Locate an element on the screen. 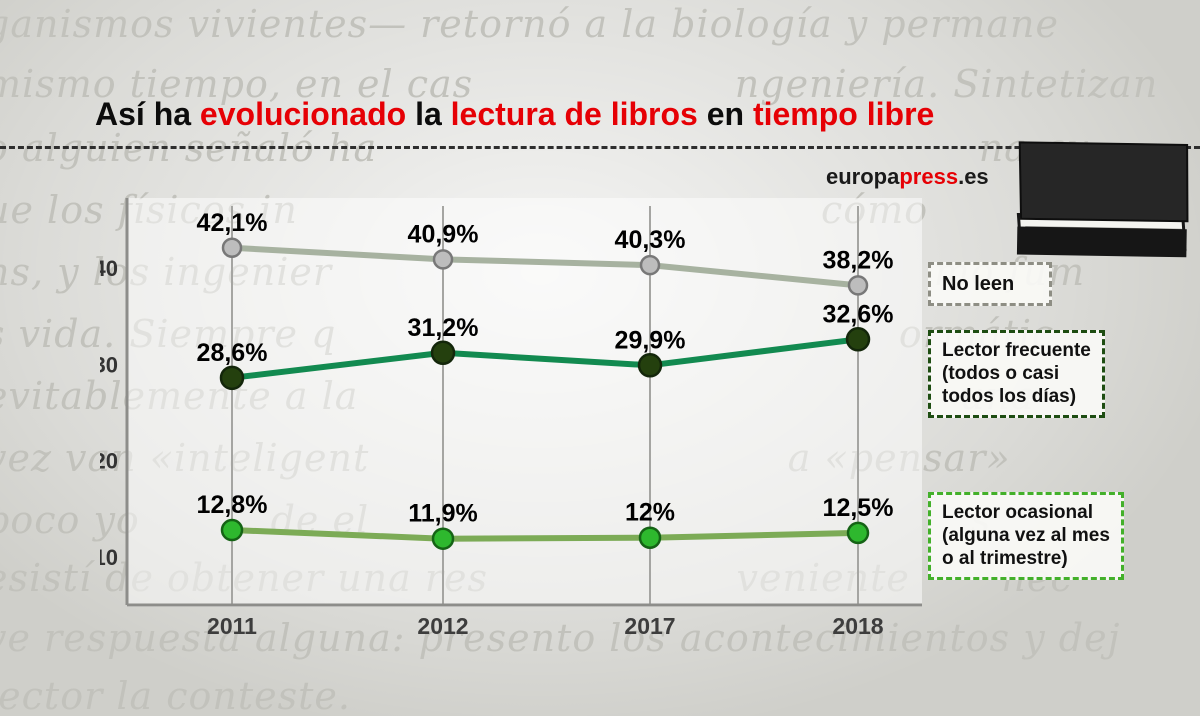  title-segment: la is located at coordinates (428, 114).